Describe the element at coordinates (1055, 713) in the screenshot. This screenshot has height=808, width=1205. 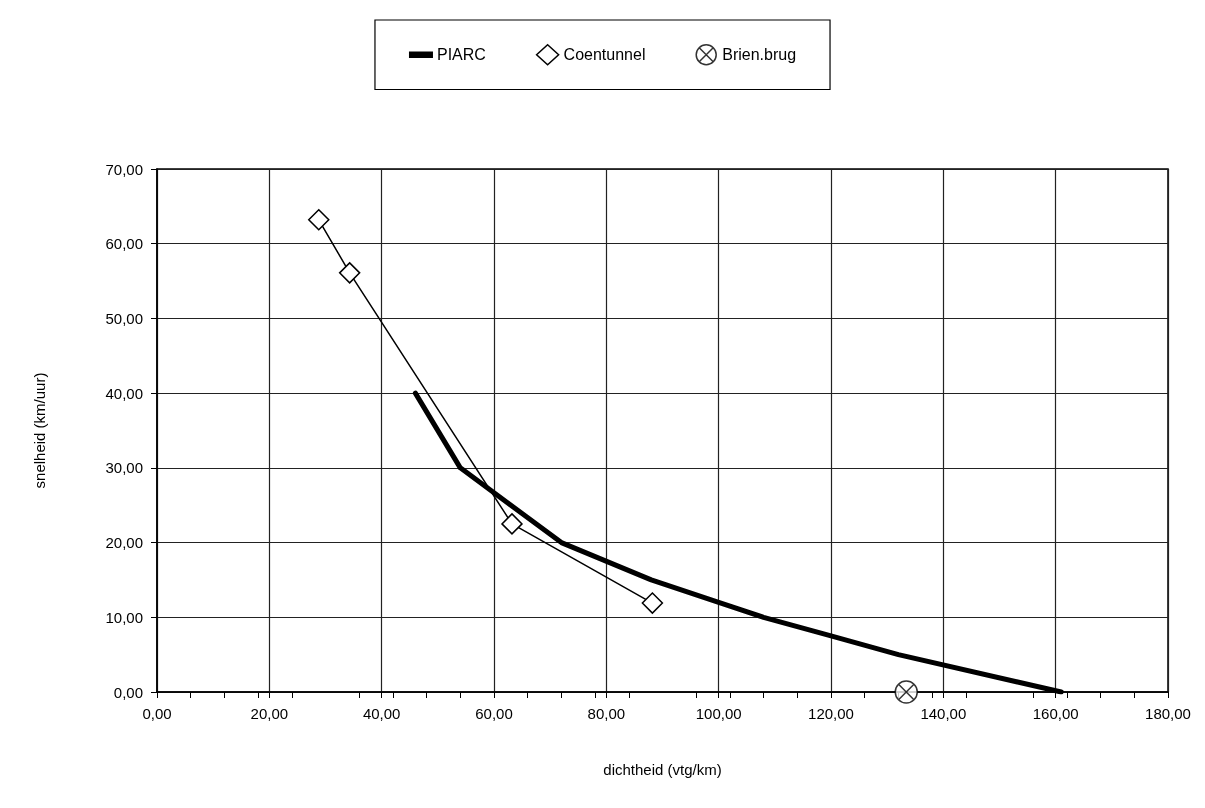
I see `x-tick-label: 160,00` at that location.